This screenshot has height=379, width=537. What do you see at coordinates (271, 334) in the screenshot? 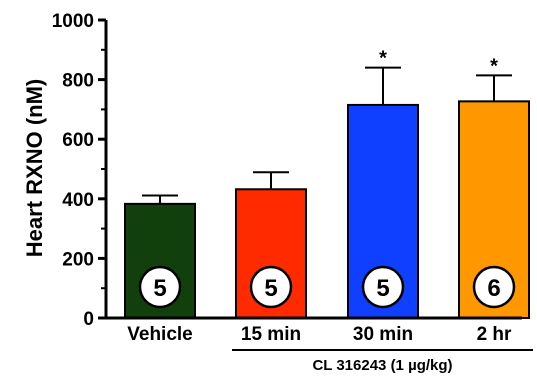
I see `x-tick-label: 15 min` at bounding box center [271, 334].